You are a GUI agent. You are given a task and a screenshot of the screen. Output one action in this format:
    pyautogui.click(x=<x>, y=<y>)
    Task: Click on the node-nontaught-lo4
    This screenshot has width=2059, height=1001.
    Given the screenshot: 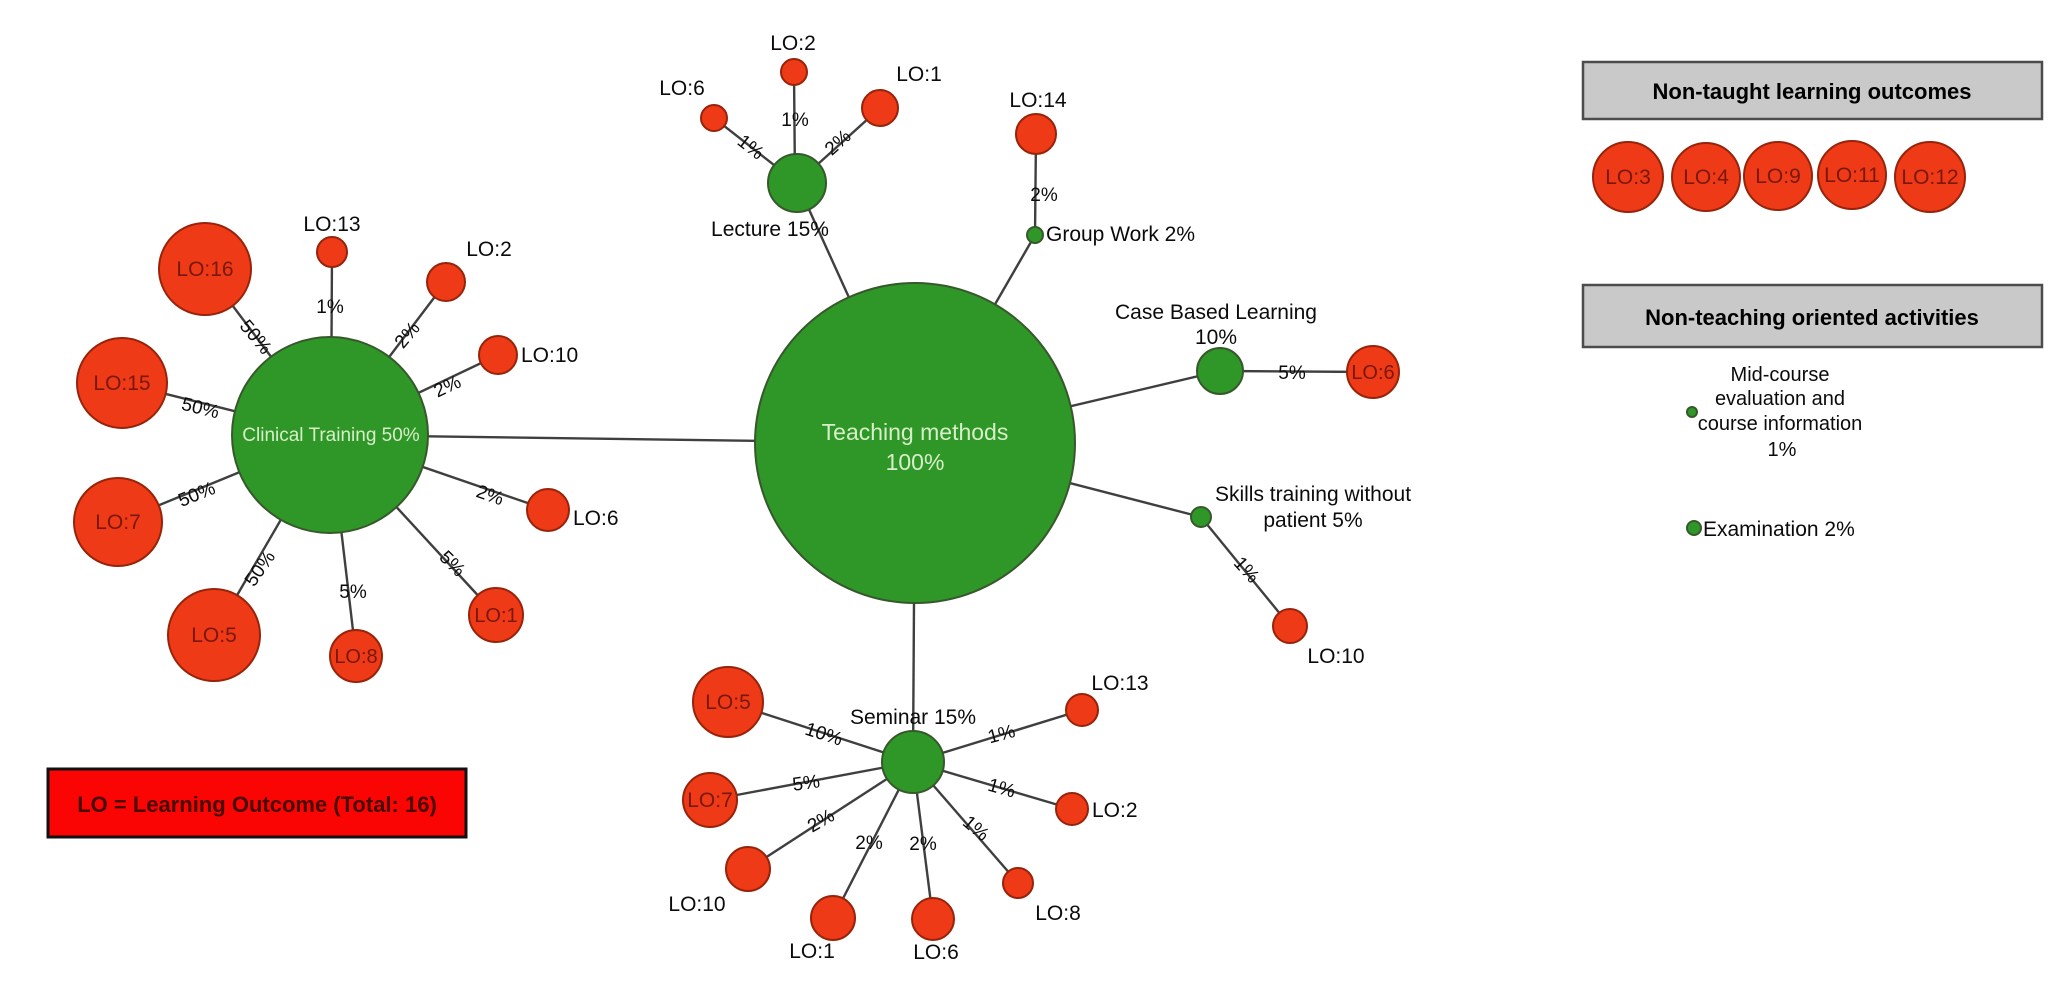 What is the action you would take?
    pyautogui.click(x=1706, y=177)
    